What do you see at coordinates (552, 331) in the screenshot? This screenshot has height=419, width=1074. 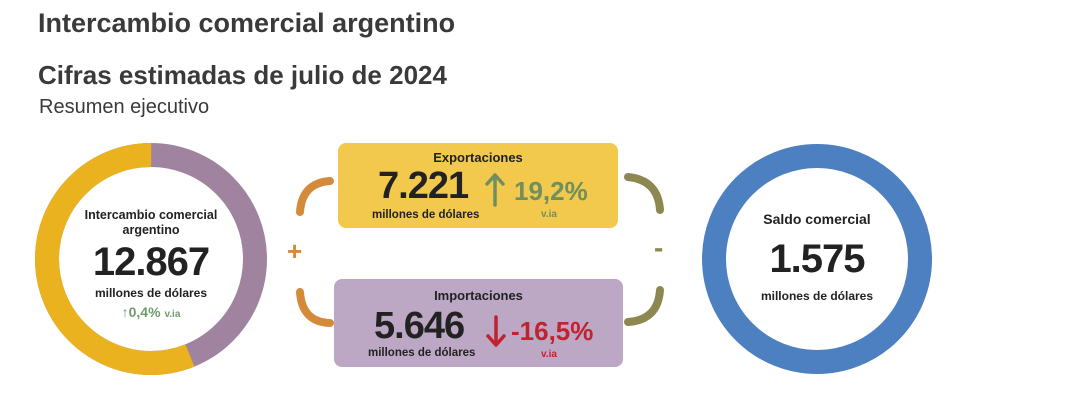 I see `imports-change: -16,5%` at bounding box center [552, 331].